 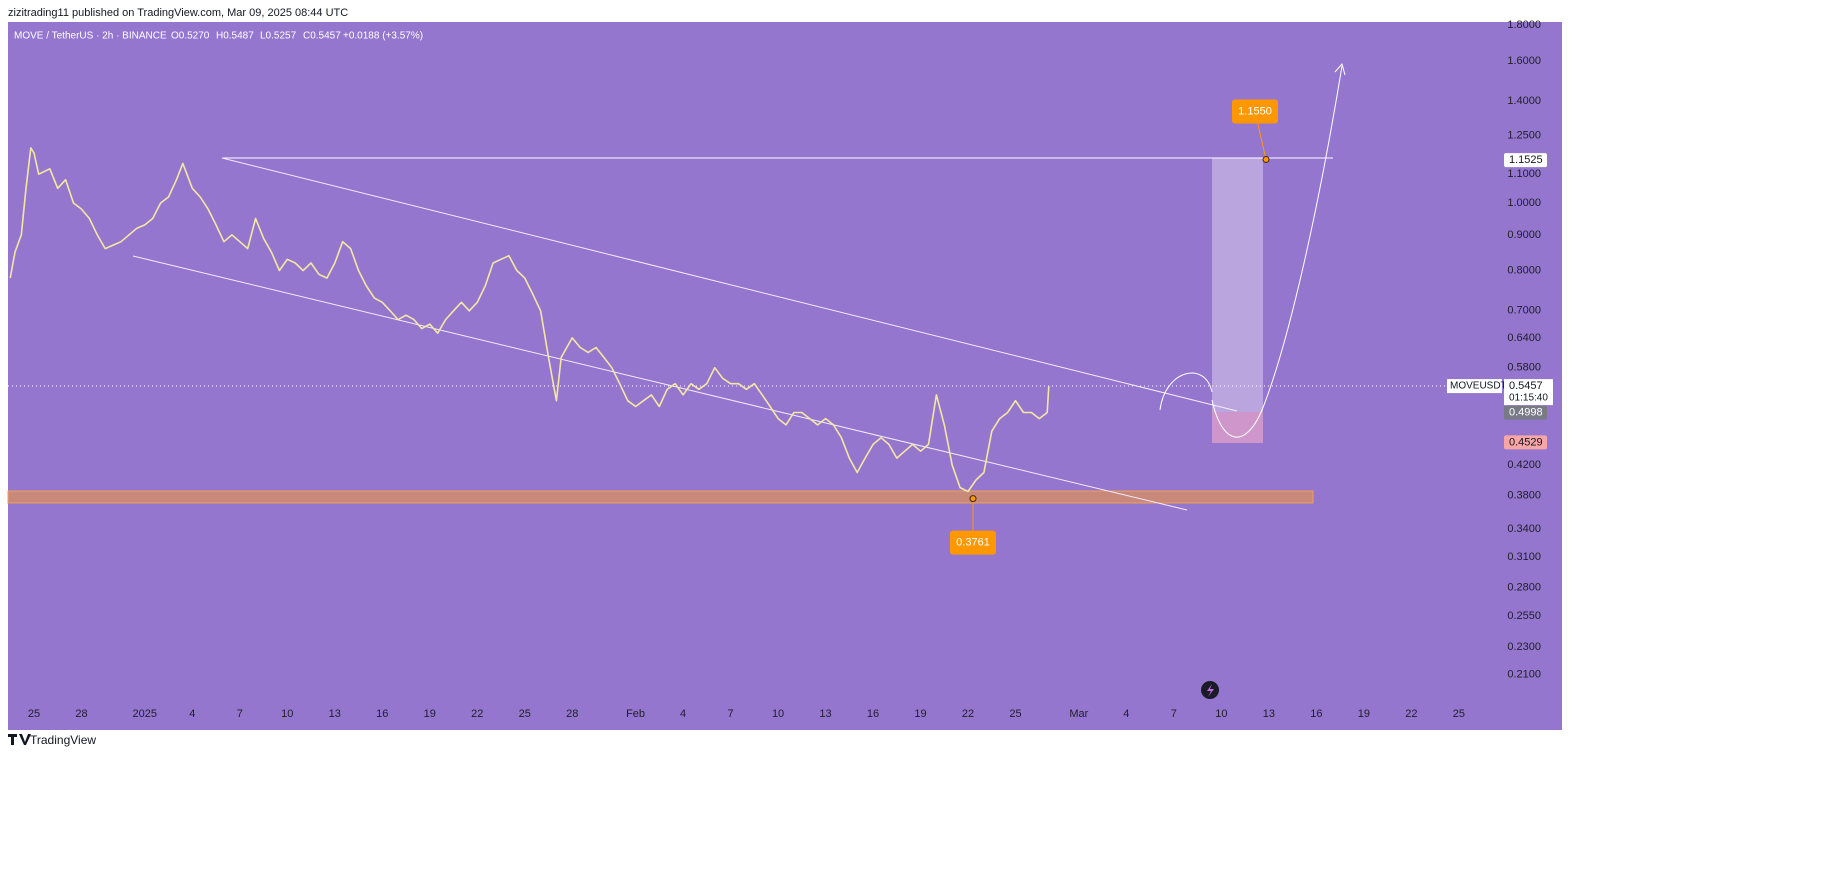 I want to click on legend-high: H0.5487, so click(x=235, y=36).